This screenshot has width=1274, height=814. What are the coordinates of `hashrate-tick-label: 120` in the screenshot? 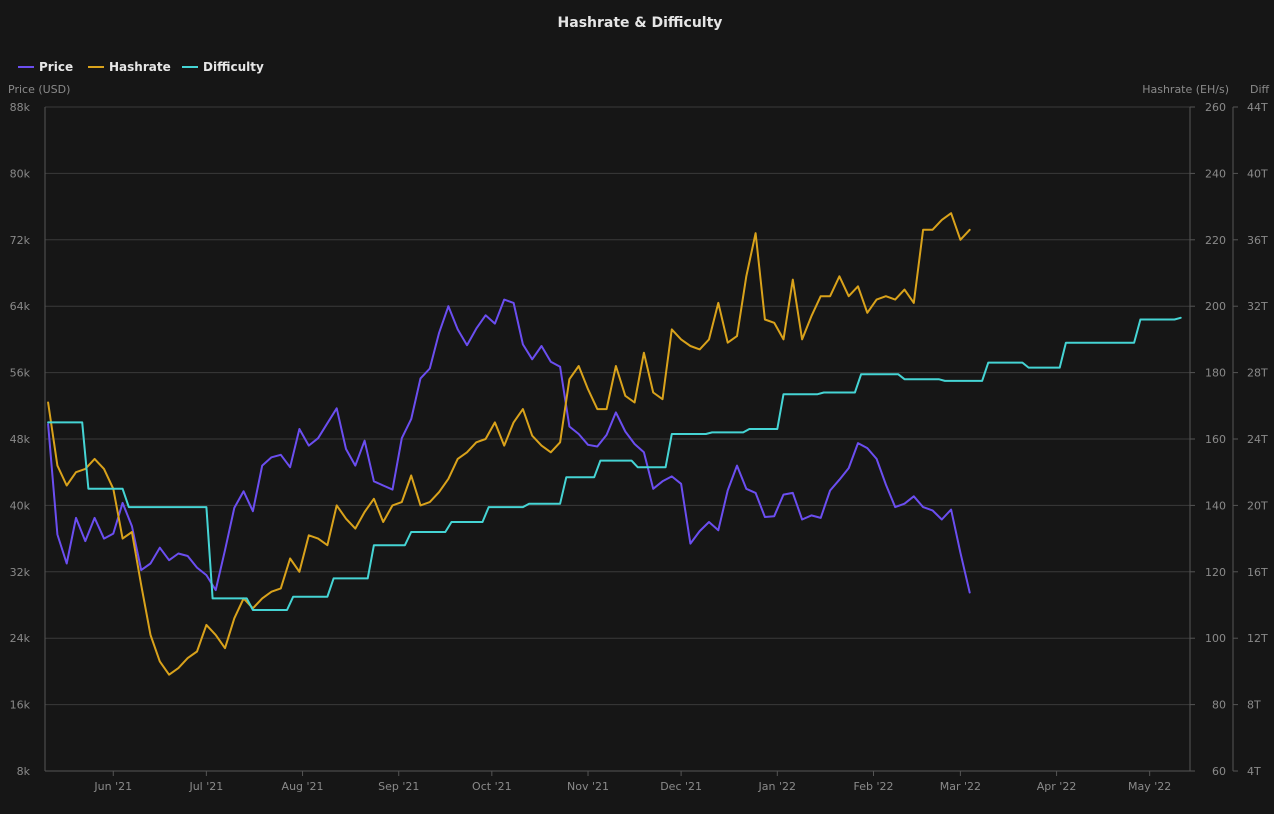 It's located at (1215, 572).